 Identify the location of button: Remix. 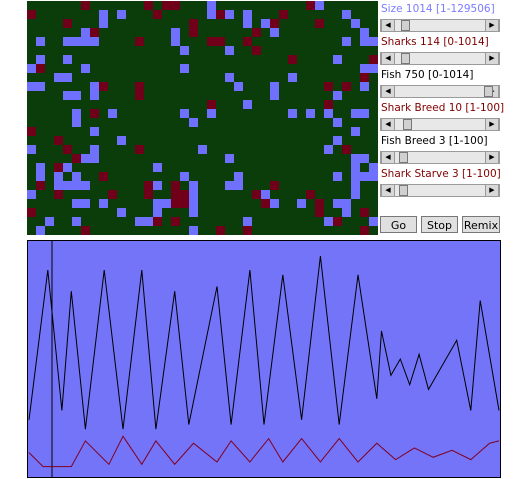
(481, 224).